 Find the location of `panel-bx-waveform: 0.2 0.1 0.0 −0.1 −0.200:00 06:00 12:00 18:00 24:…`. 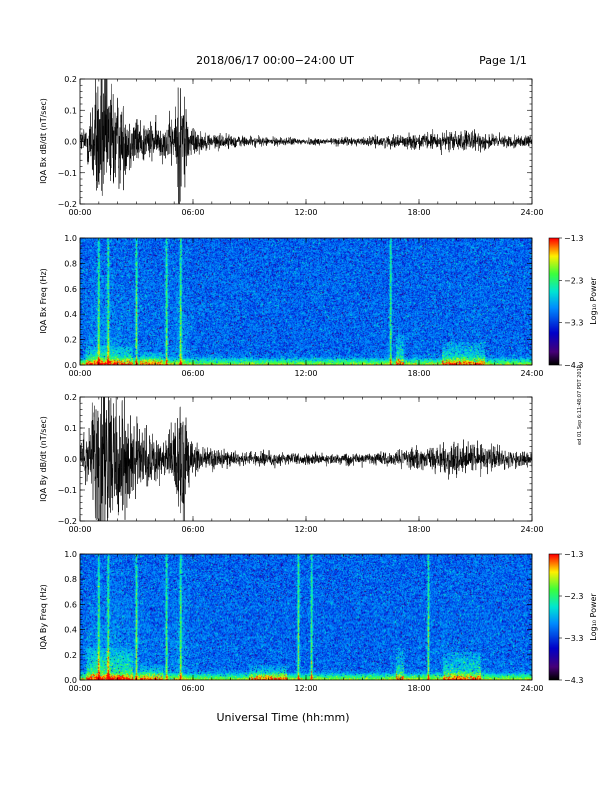

panel-bx-waveform: 0.2 0.1 0.0 −0.1 −0.200:00 06:00 12:00 18:00 24:… is located at coordinates (291, 146).